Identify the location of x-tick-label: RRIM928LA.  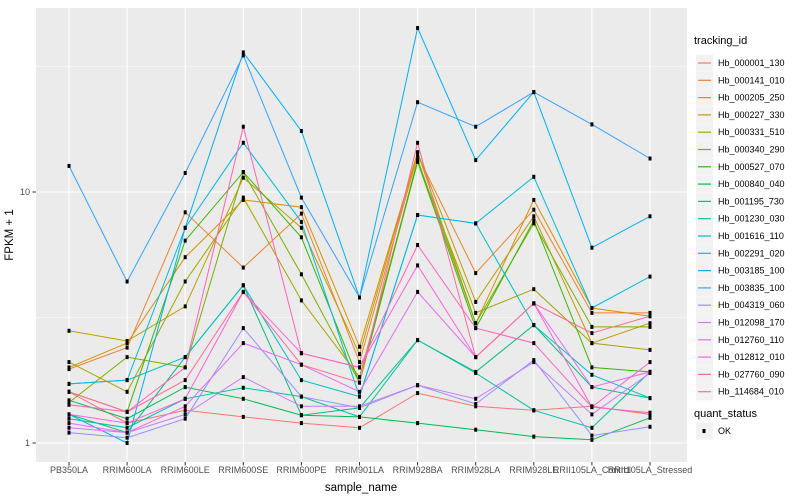
(475, 470).